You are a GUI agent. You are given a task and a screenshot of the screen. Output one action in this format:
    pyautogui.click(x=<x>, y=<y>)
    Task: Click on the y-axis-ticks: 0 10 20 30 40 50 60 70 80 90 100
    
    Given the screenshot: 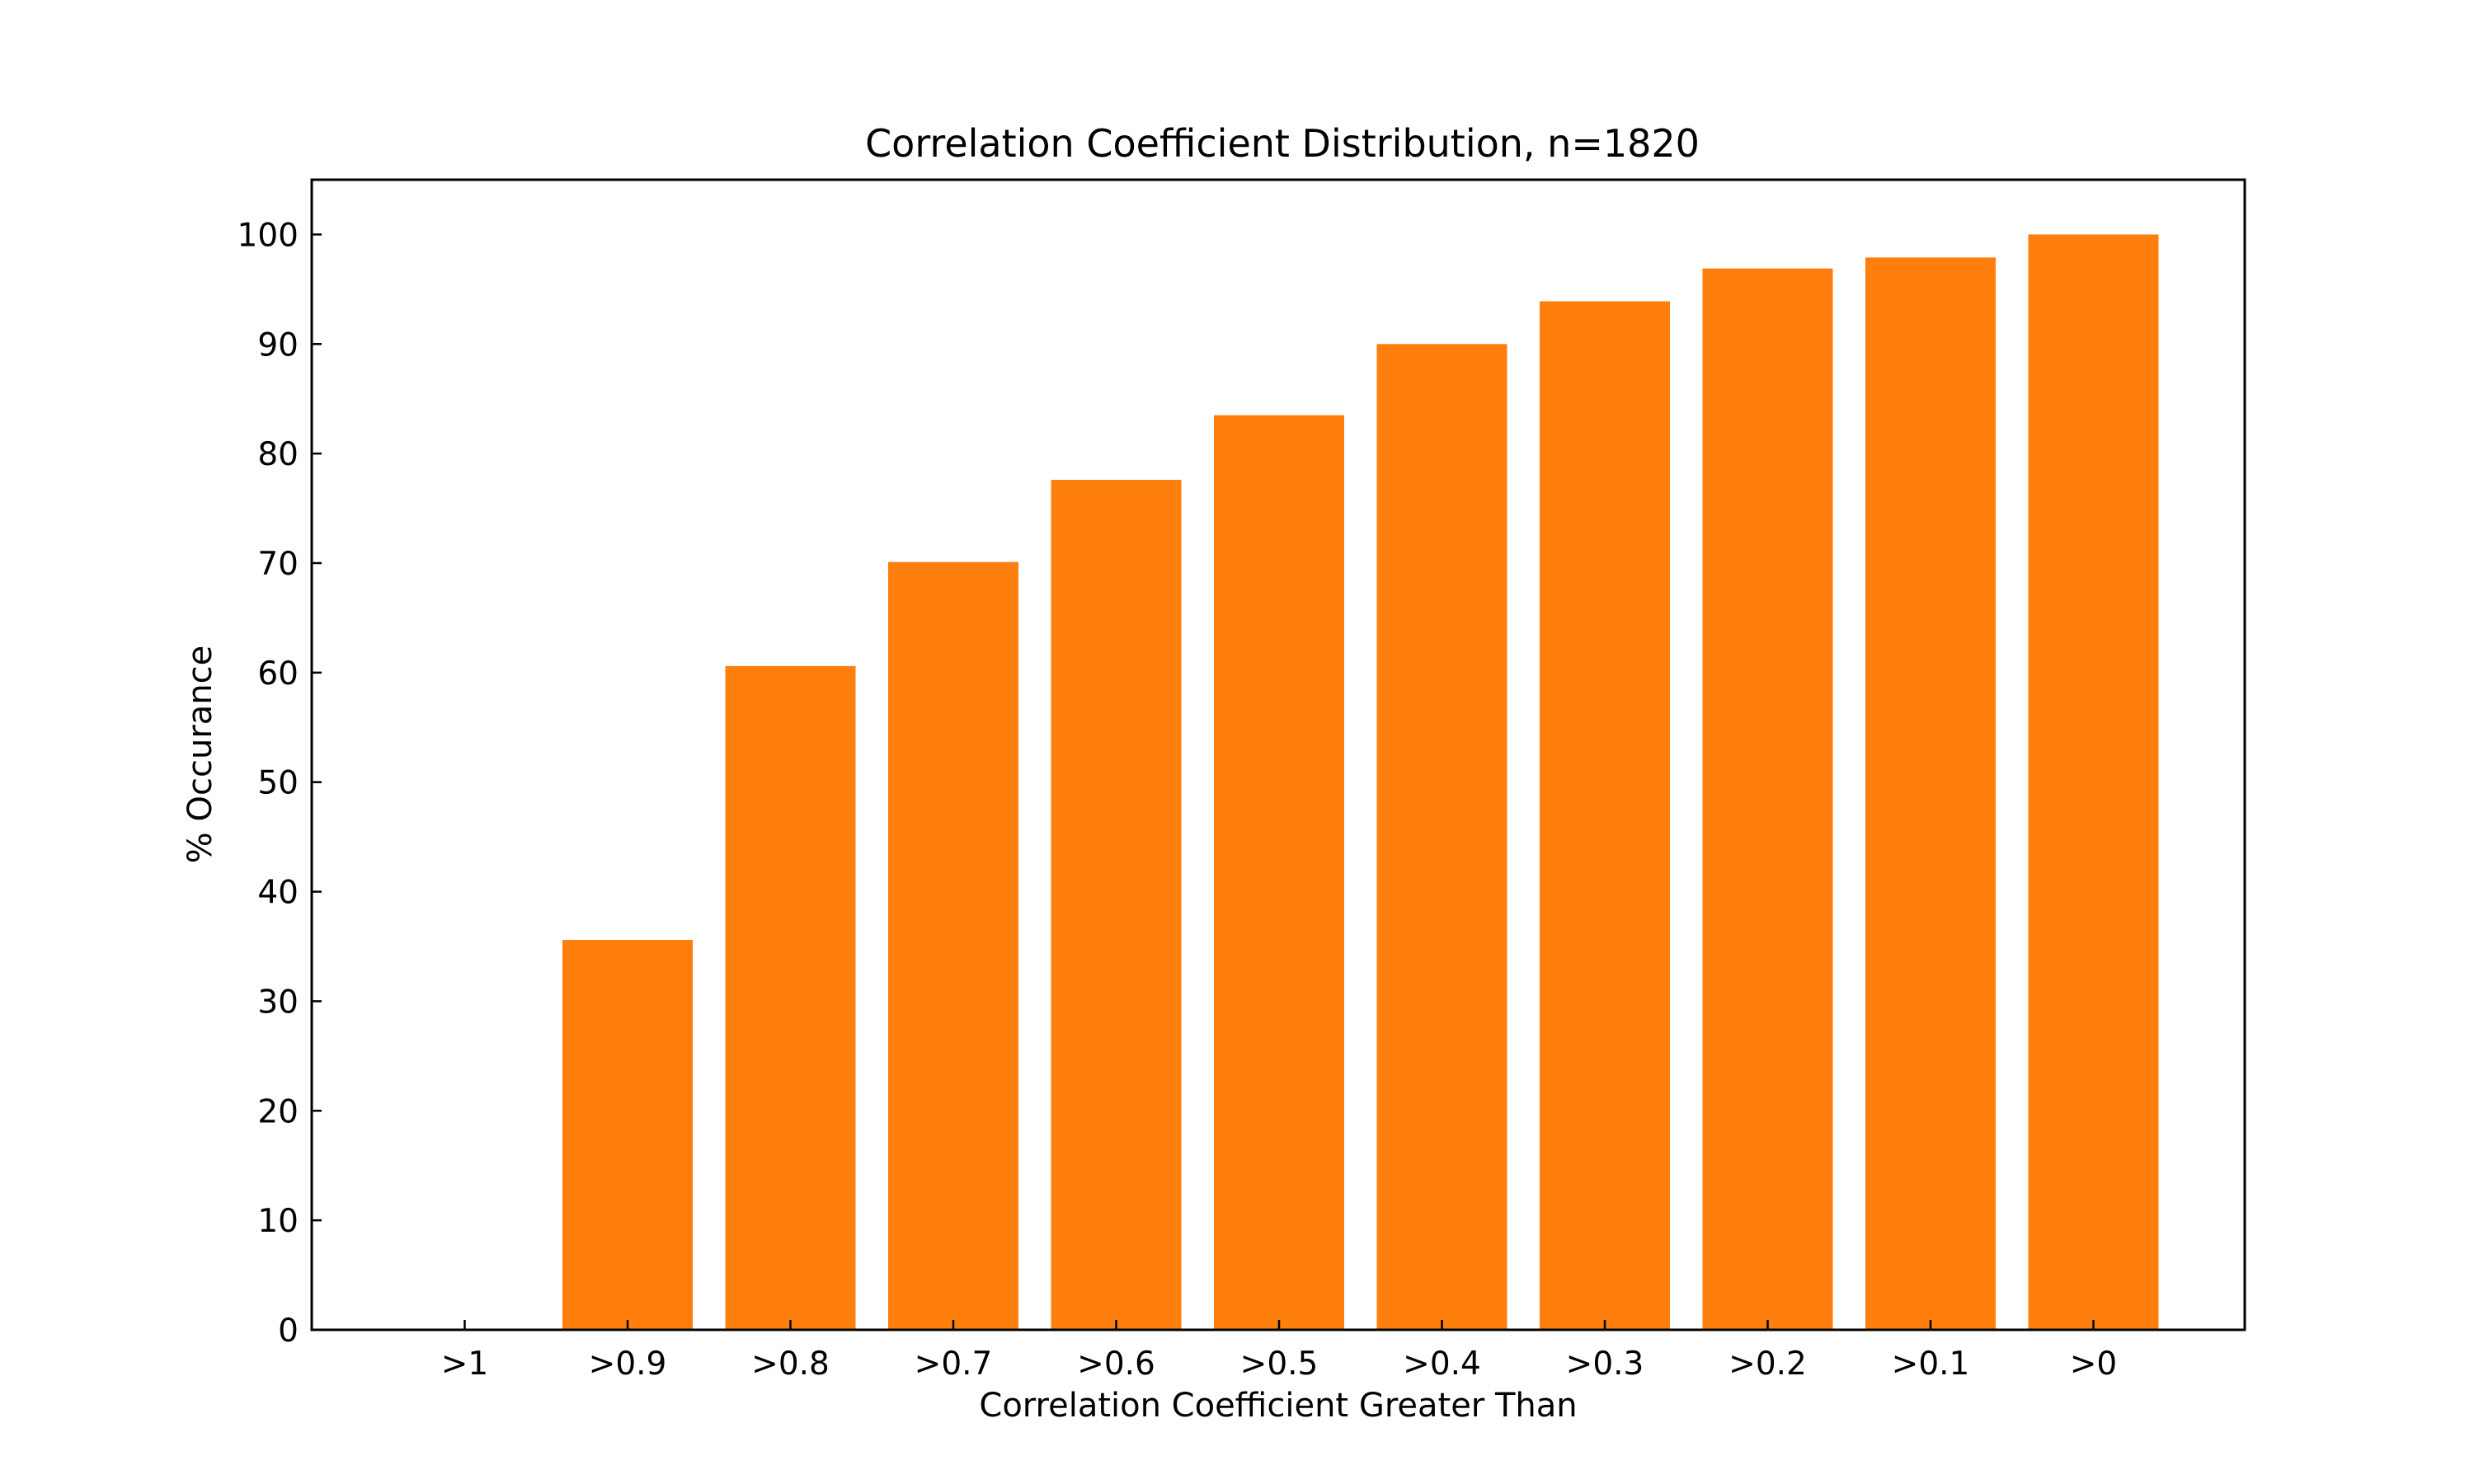 What is the action you would take?
    pyautogui.click(x=280, y=783)
    